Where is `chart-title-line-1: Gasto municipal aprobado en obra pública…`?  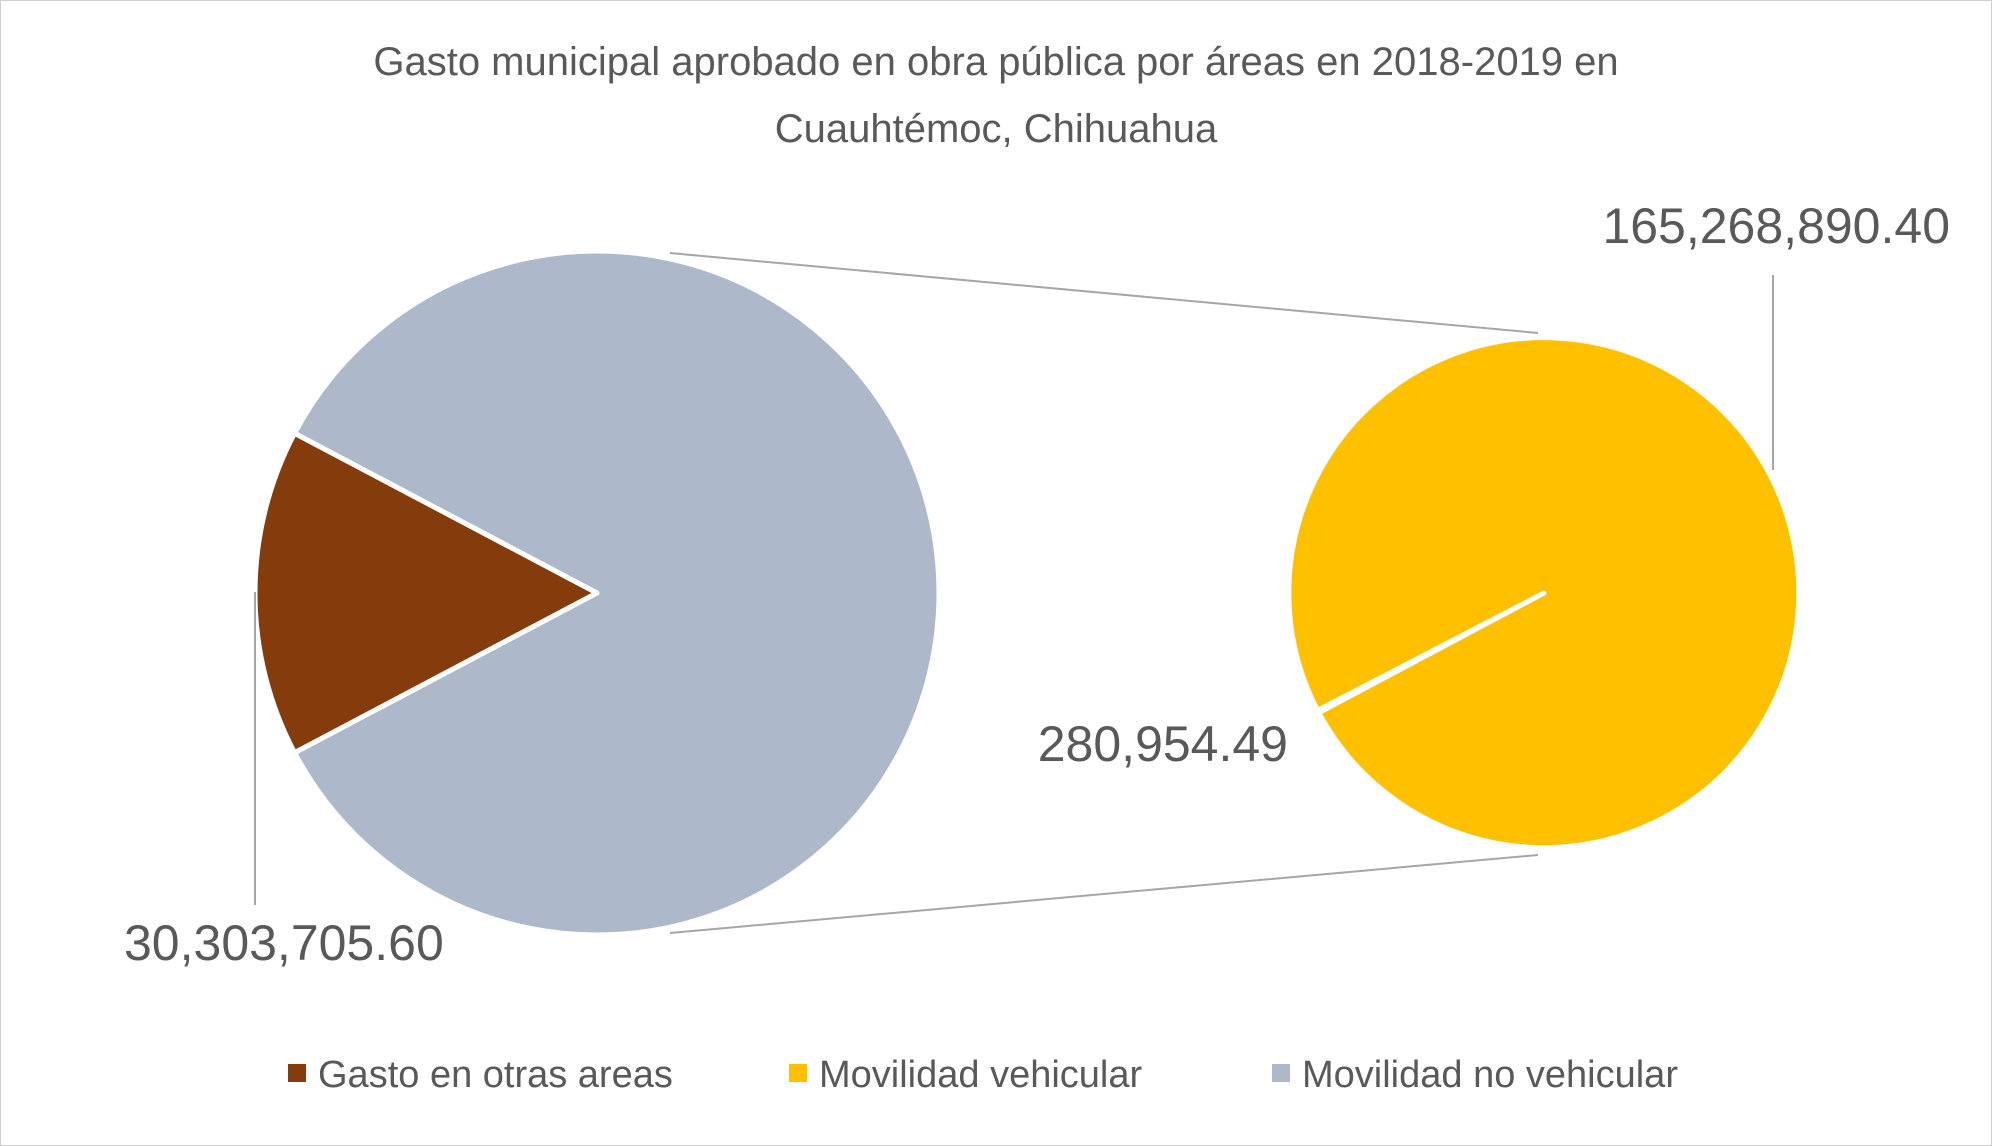 chart-title-line-1: Gasto municipal aprobado en obra pública… is located at coordinates (995, 62).